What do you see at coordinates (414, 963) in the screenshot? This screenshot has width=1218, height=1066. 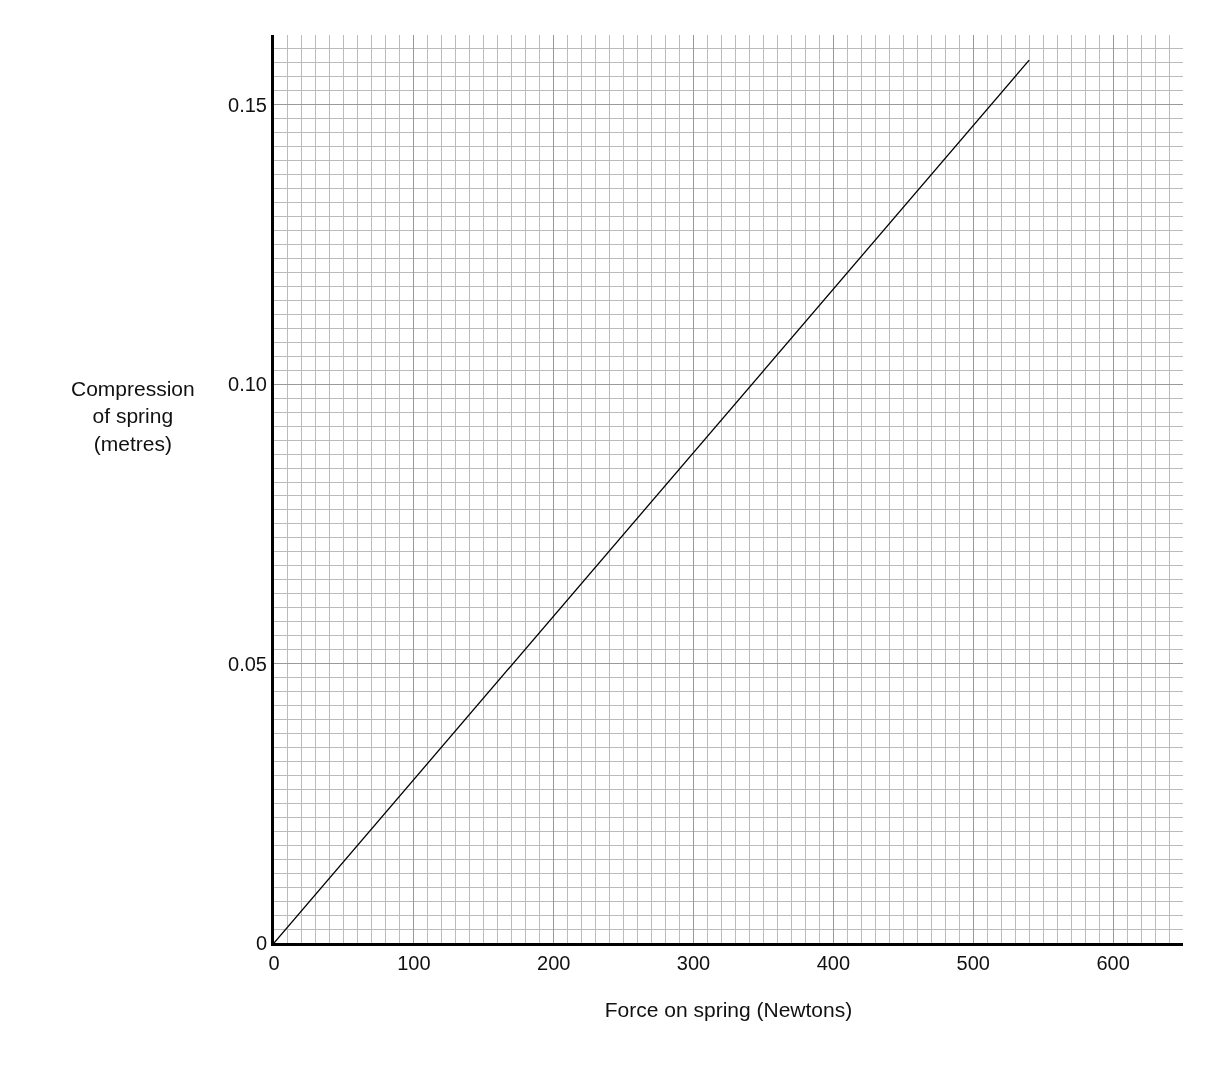 I see `x-tick-label: 100` at bounding box center [414, 963].